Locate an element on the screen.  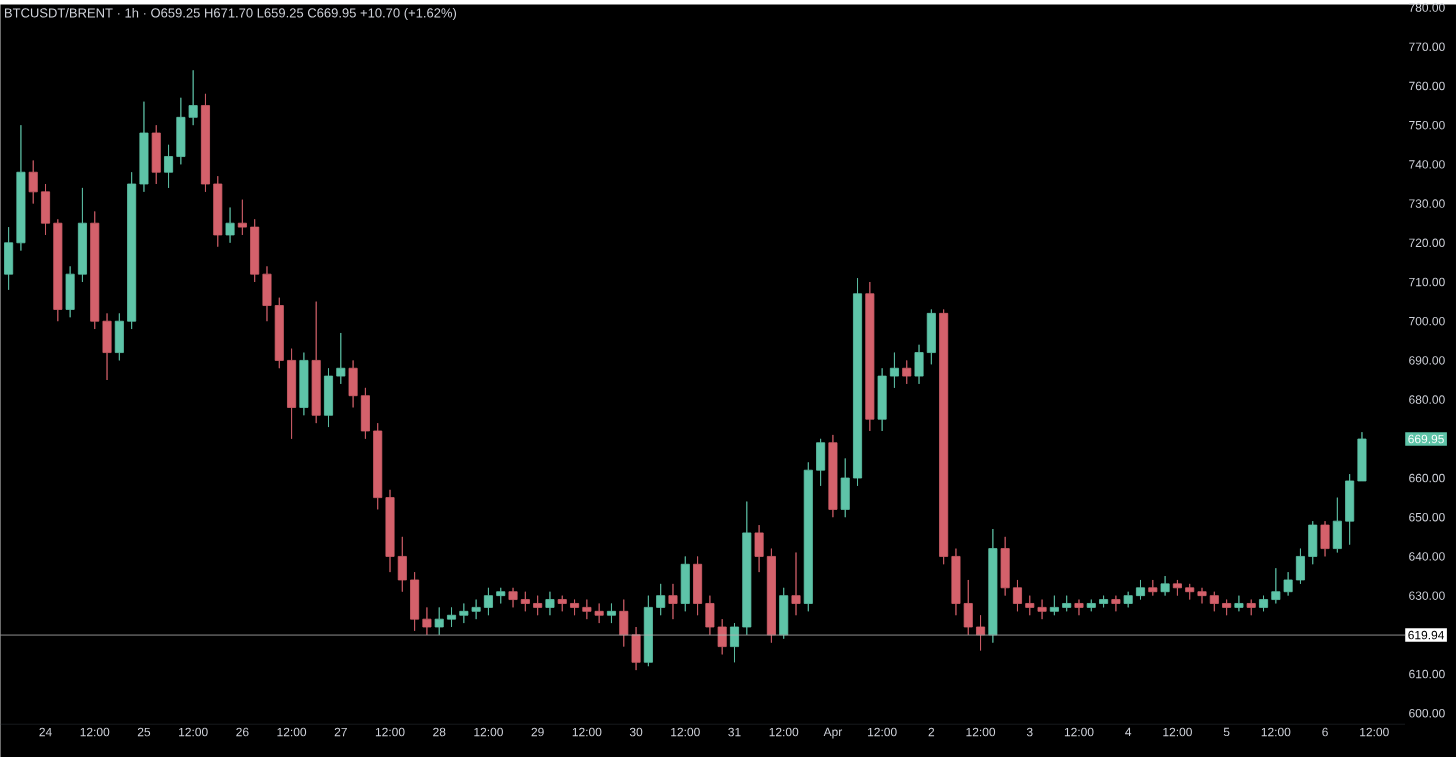
x-tick-label: 4 is located at coordinates (1128, 731).